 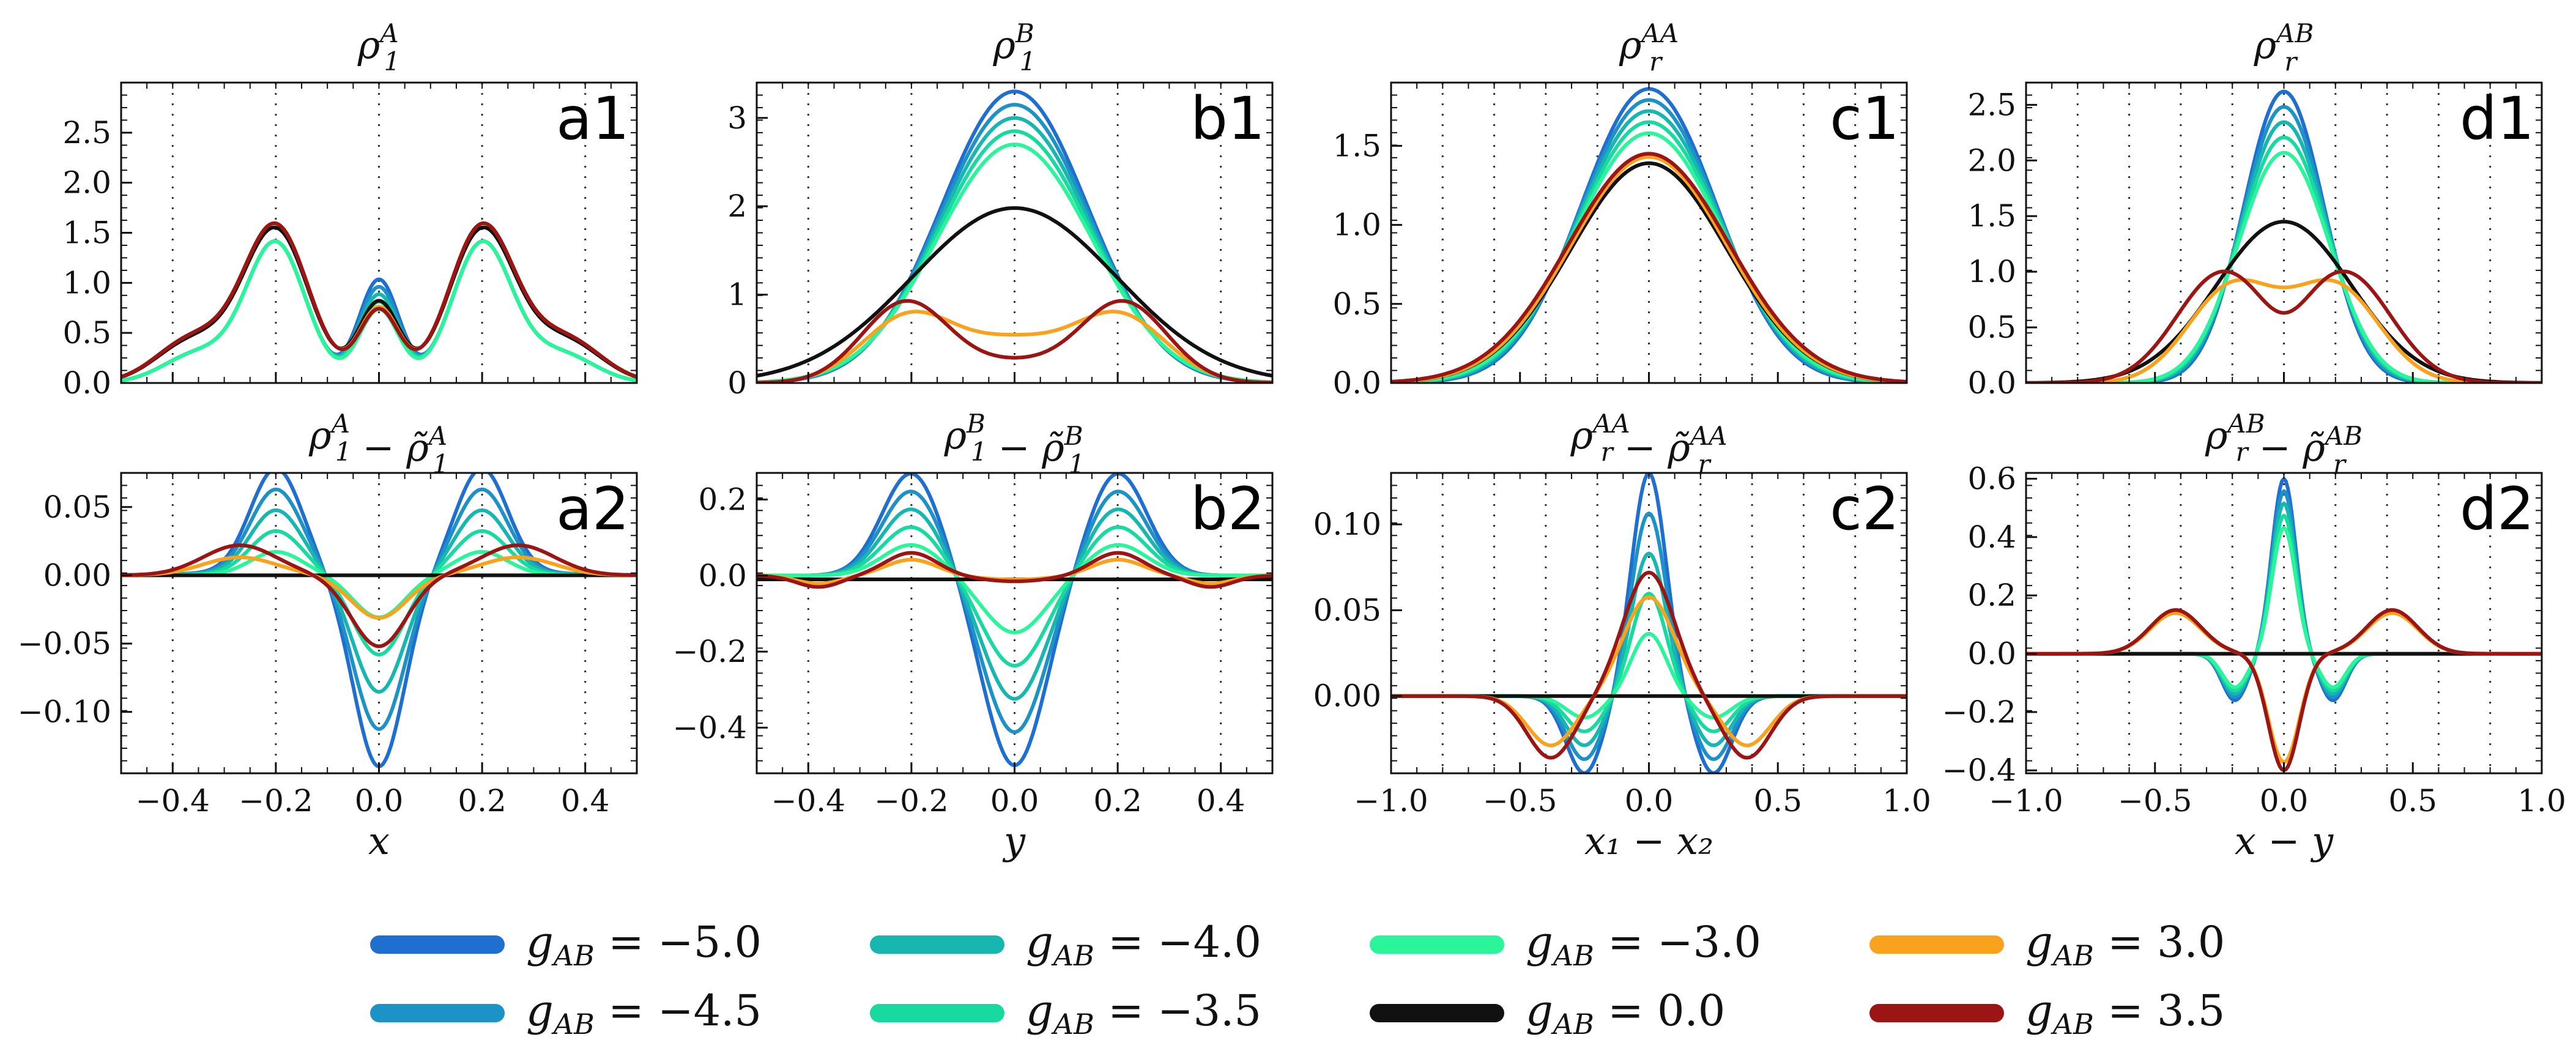 I want to click on y-tick-label: 0.6, so click(x=1991, y=479).